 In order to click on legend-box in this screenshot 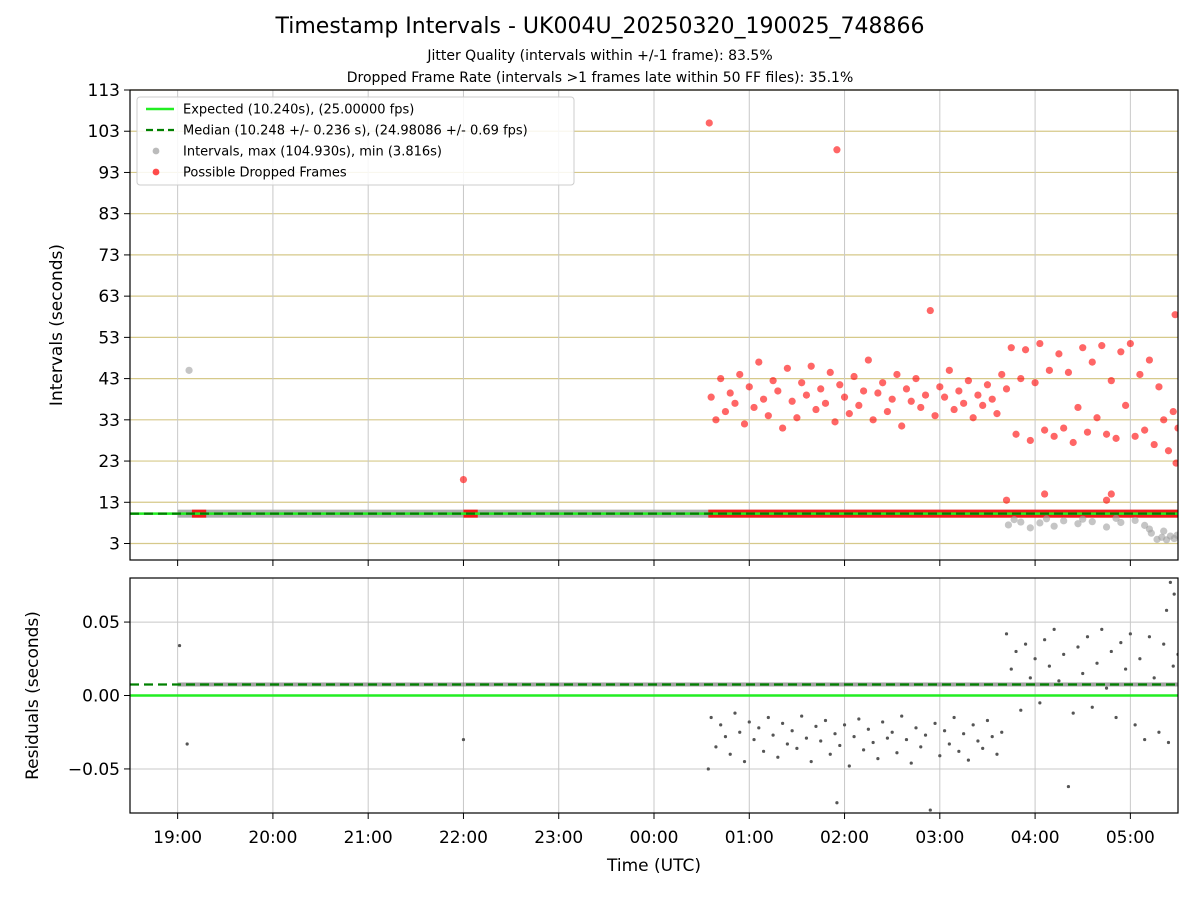, I will do `click(355, 141)`.